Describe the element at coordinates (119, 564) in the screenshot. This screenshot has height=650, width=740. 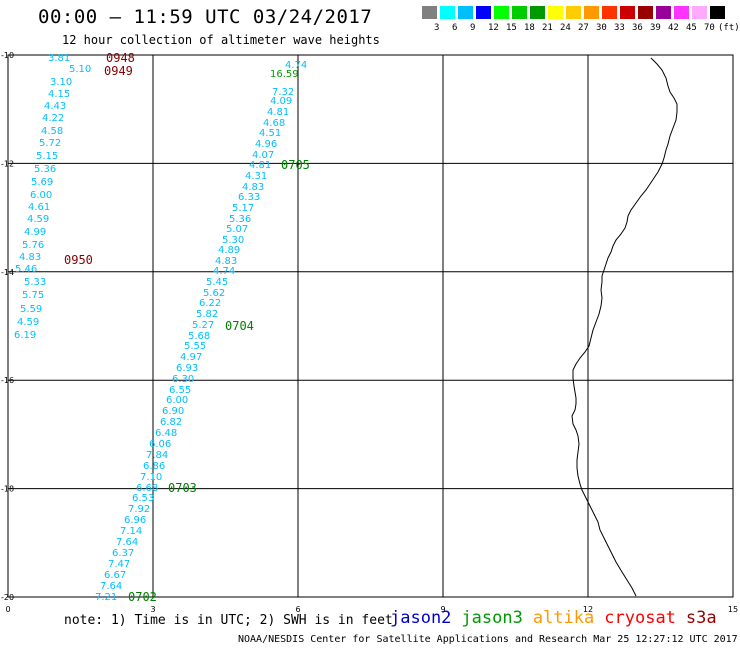
I see `wave-height-value: 7.47` at that location.